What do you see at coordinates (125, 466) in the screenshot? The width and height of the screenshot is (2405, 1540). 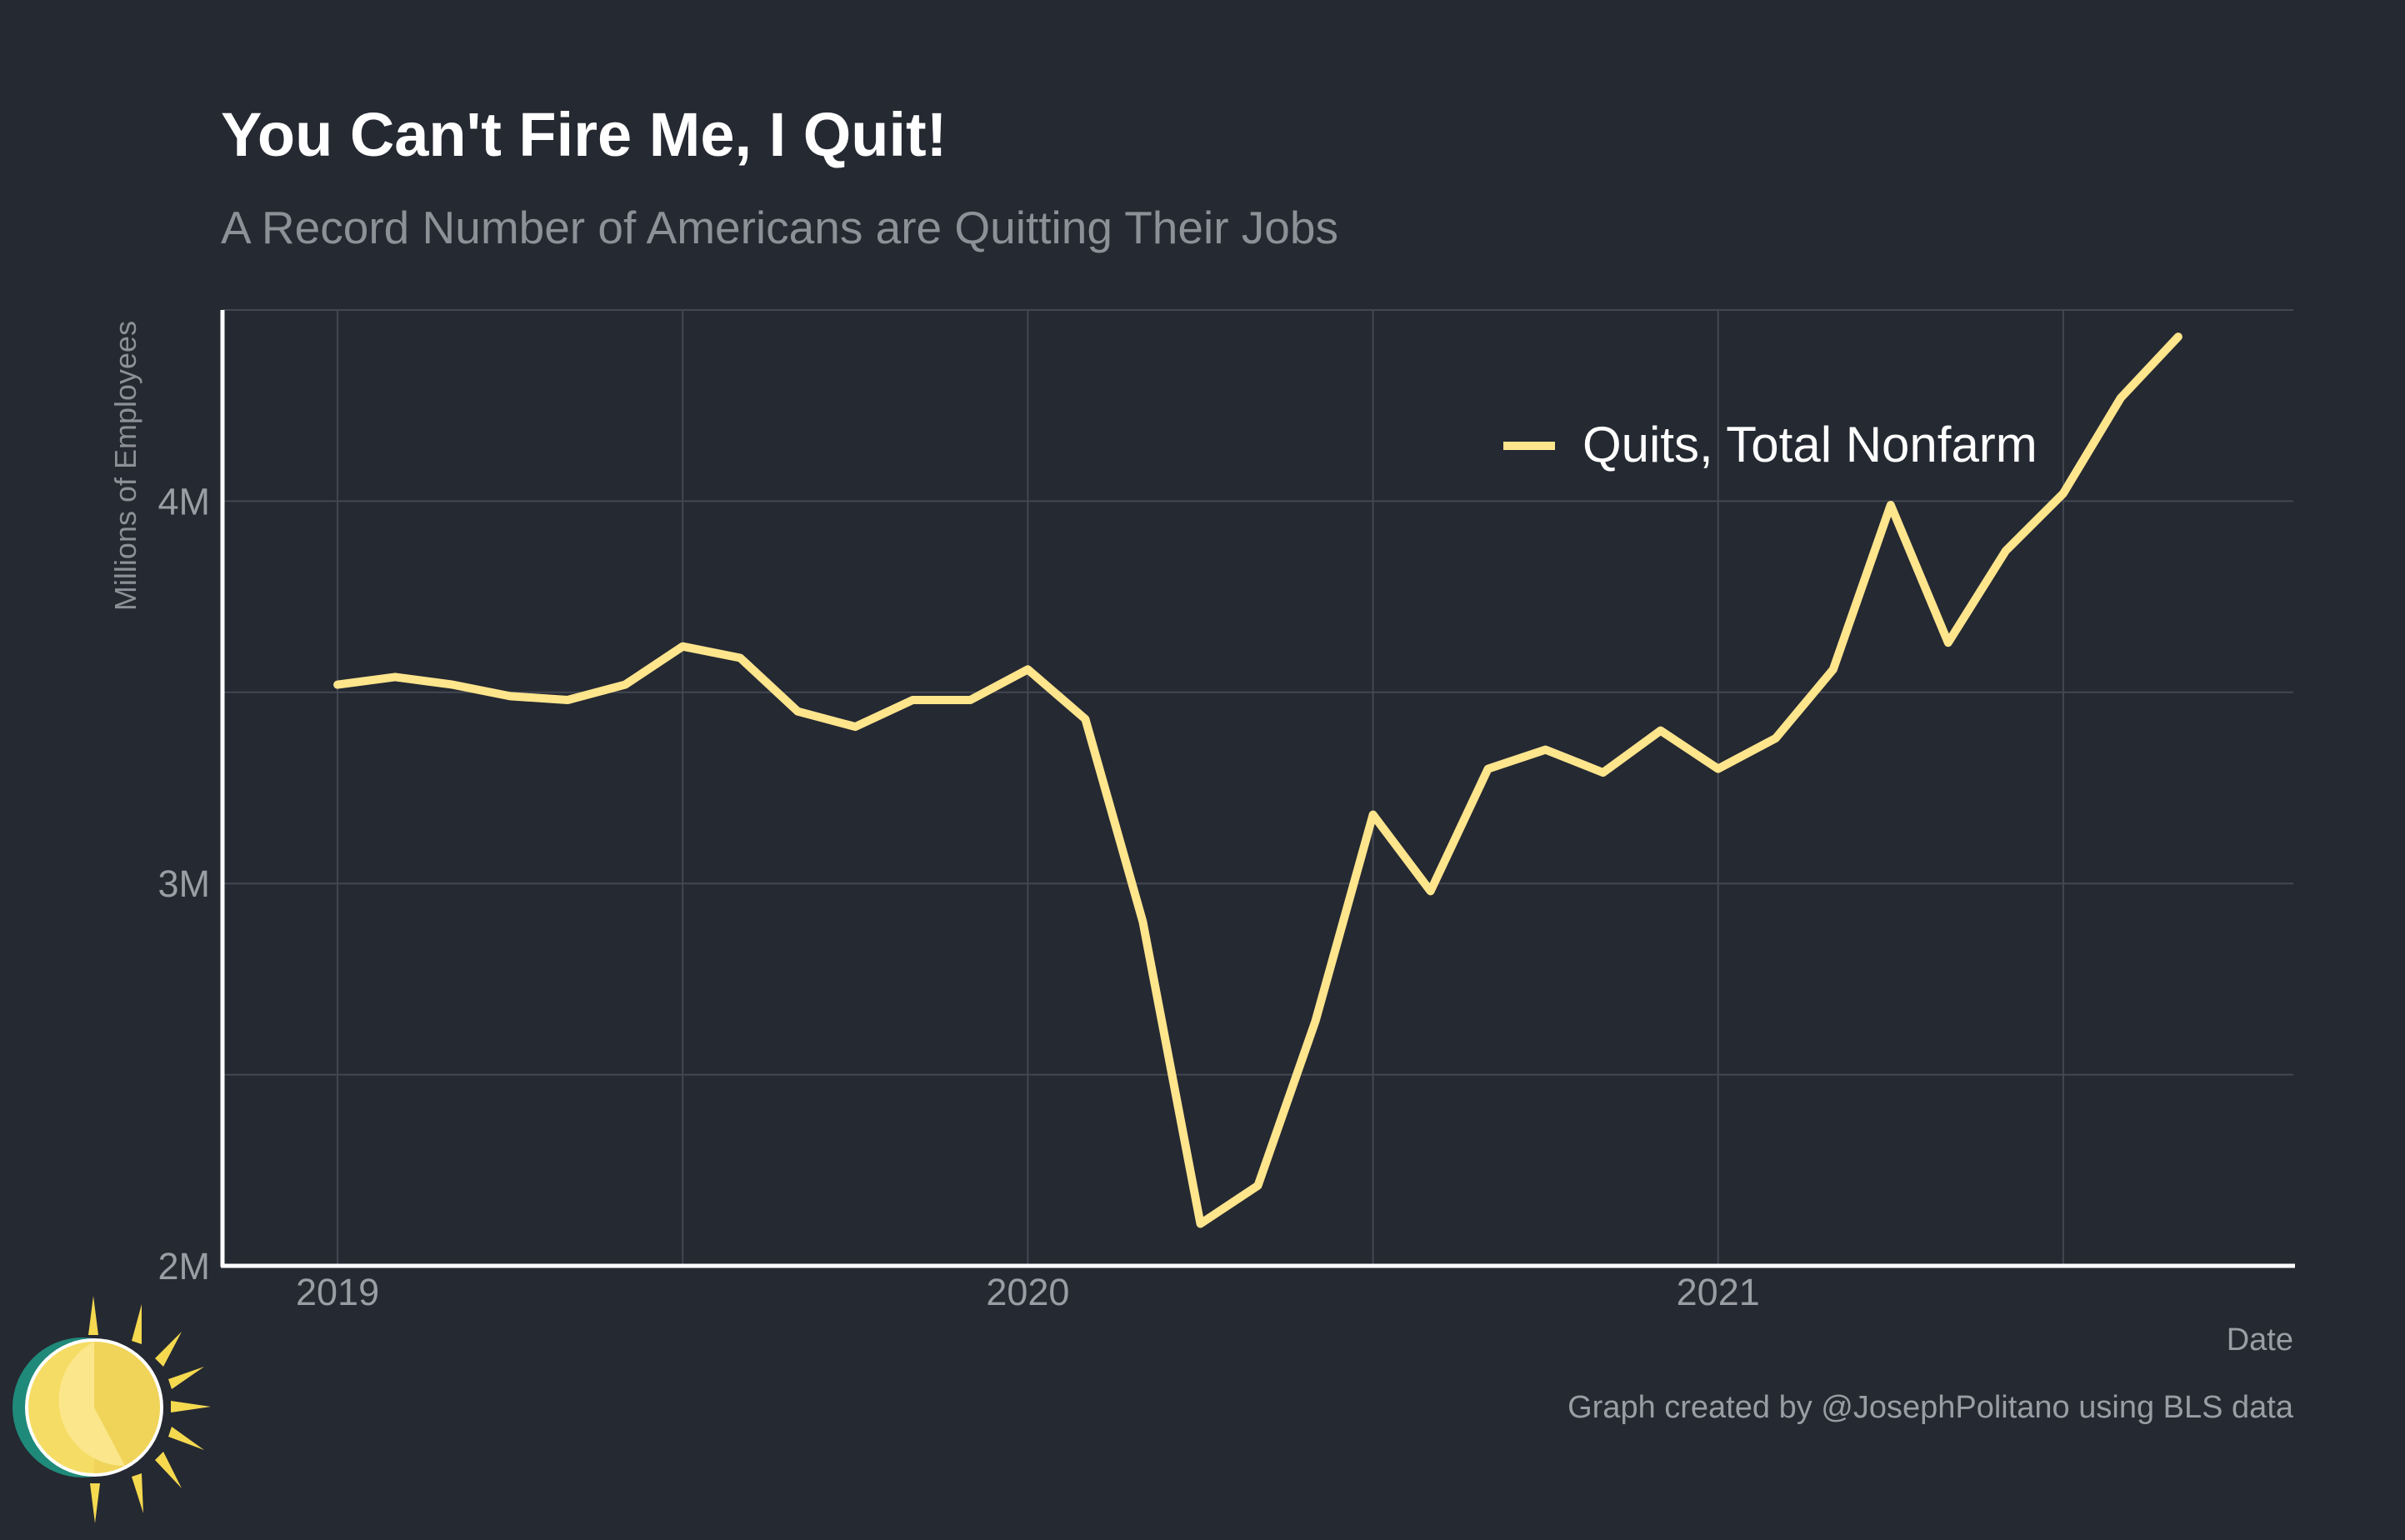 I see `y-axis-label: Millions of Employees` at bounding box center [125, 466].